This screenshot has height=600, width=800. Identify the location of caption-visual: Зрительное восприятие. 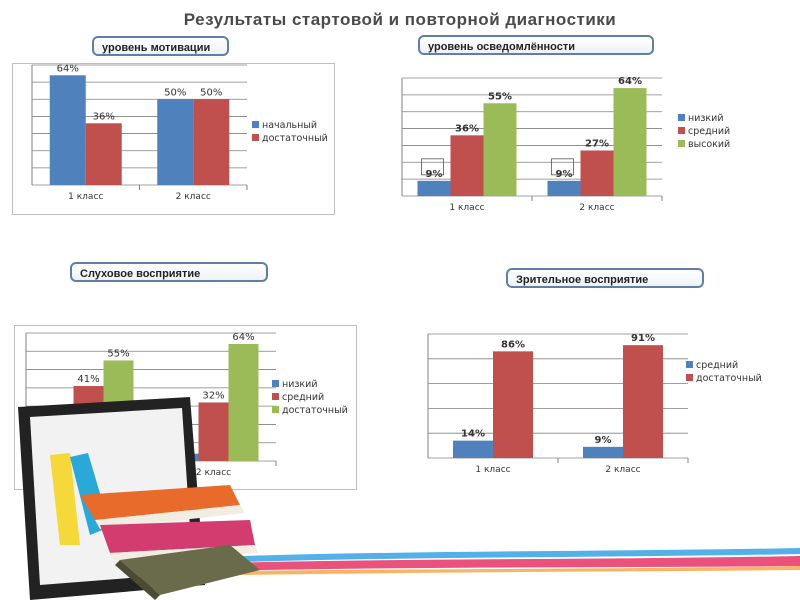
(605, 278).